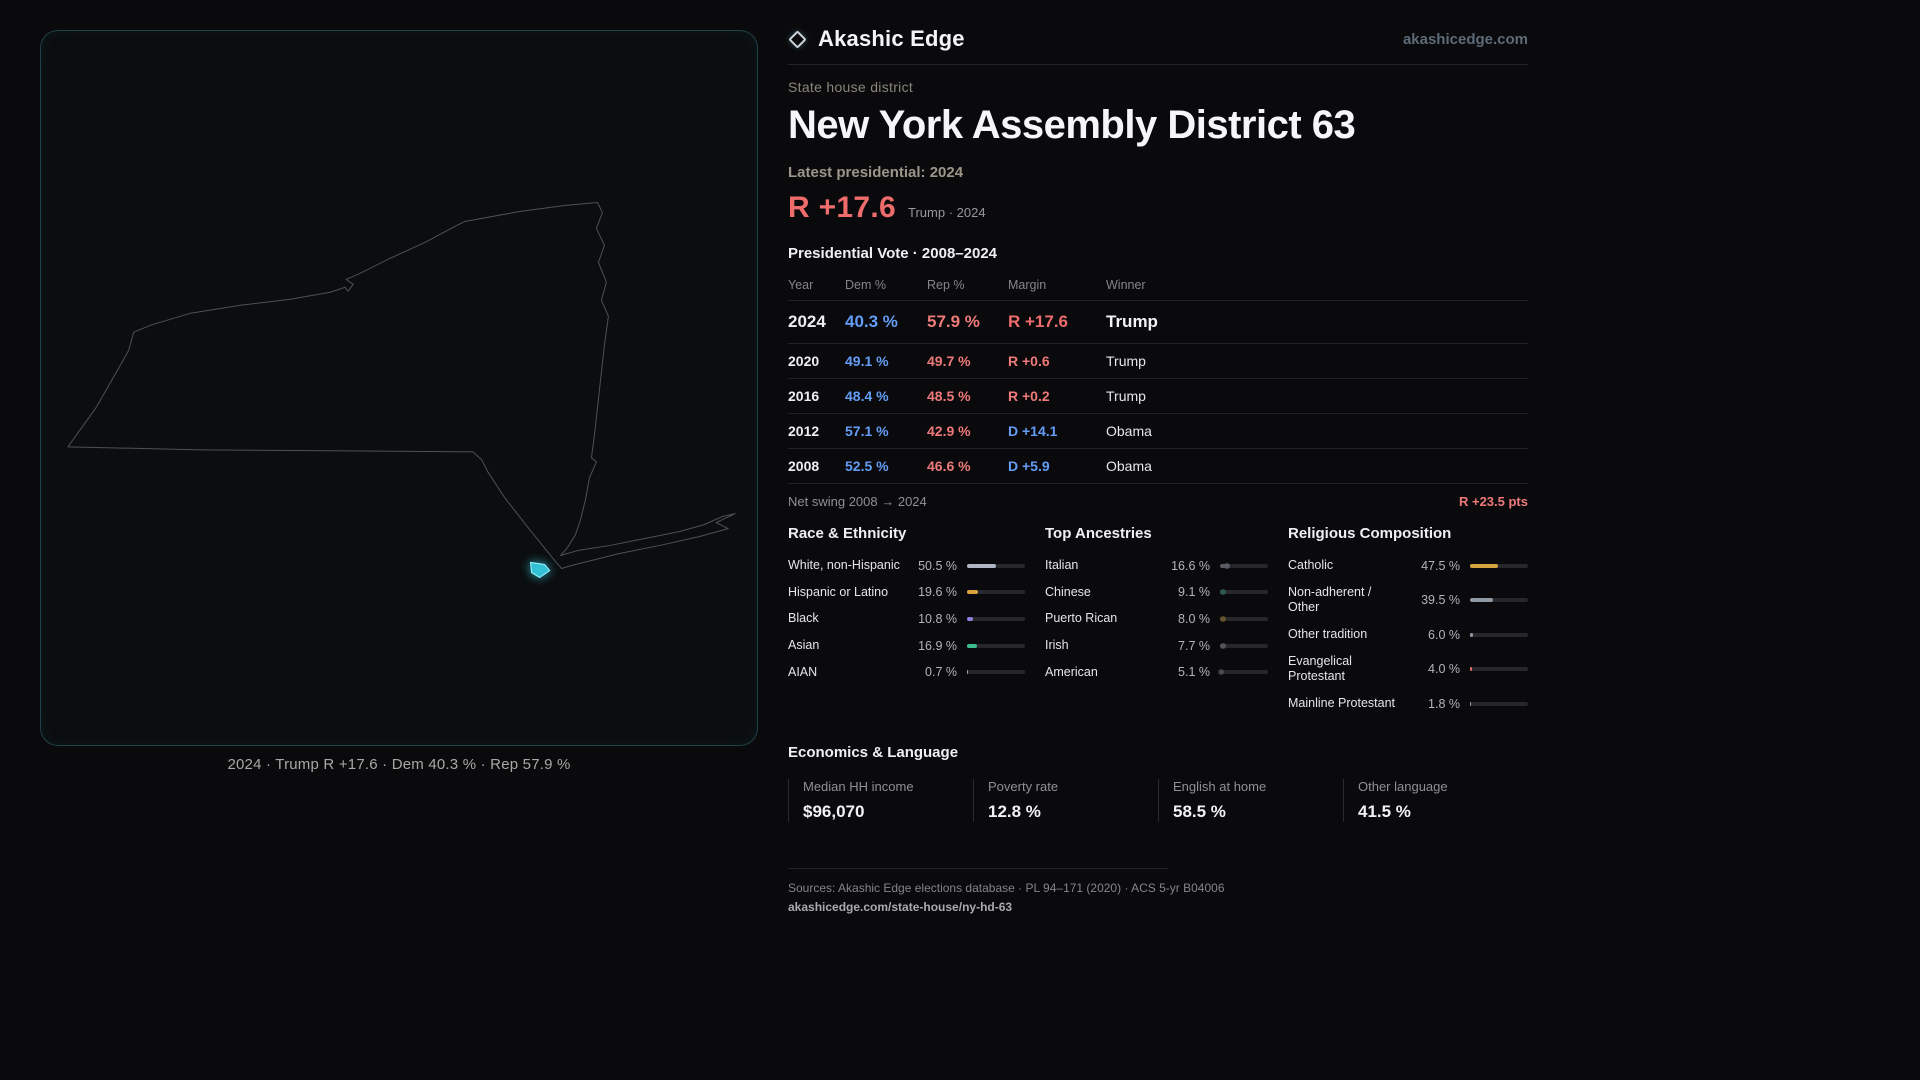  Describe the element at coordinates (891, 38) in the screenshot. I see `brand-name: Akashic Edge` at that location.